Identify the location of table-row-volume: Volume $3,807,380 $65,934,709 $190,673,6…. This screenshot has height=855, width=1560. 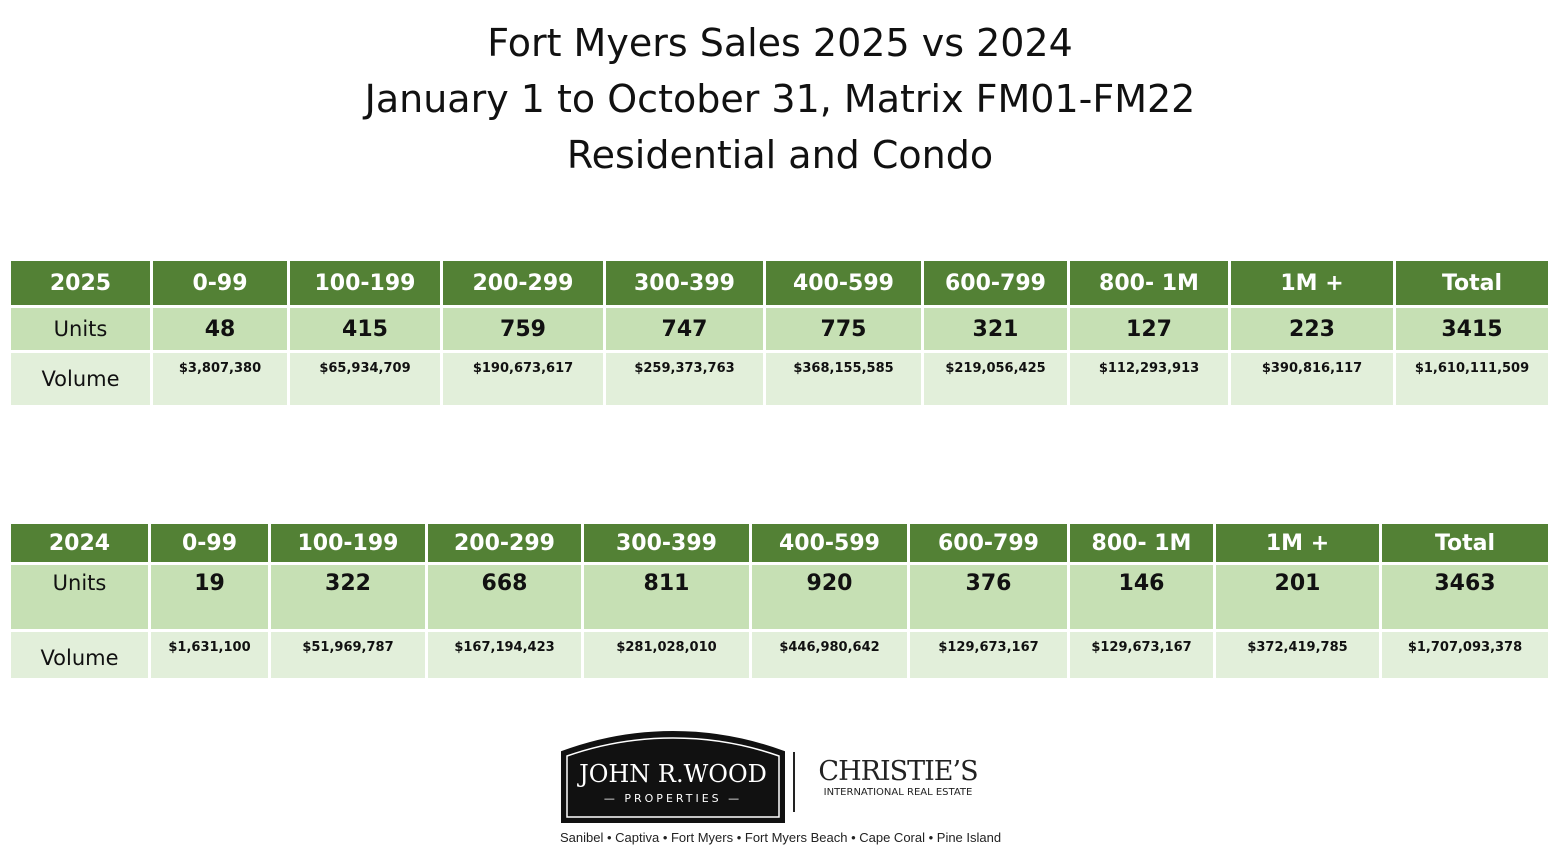
(779, 379).